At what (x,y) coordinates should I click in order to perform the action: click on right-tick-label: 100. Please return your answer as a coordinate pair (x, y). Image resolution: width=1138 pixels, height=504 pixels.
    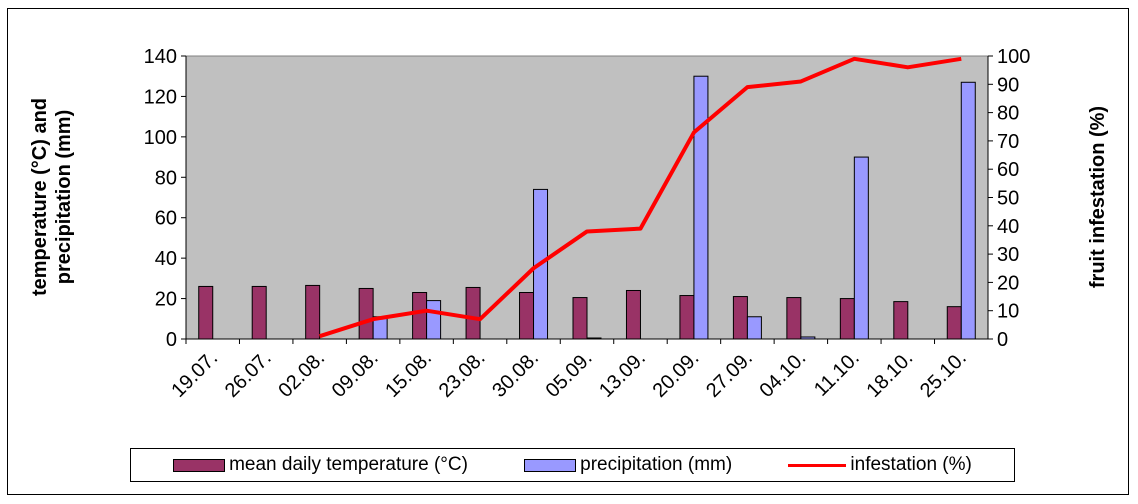
    Looking at the image, I should click on (1013, 57).